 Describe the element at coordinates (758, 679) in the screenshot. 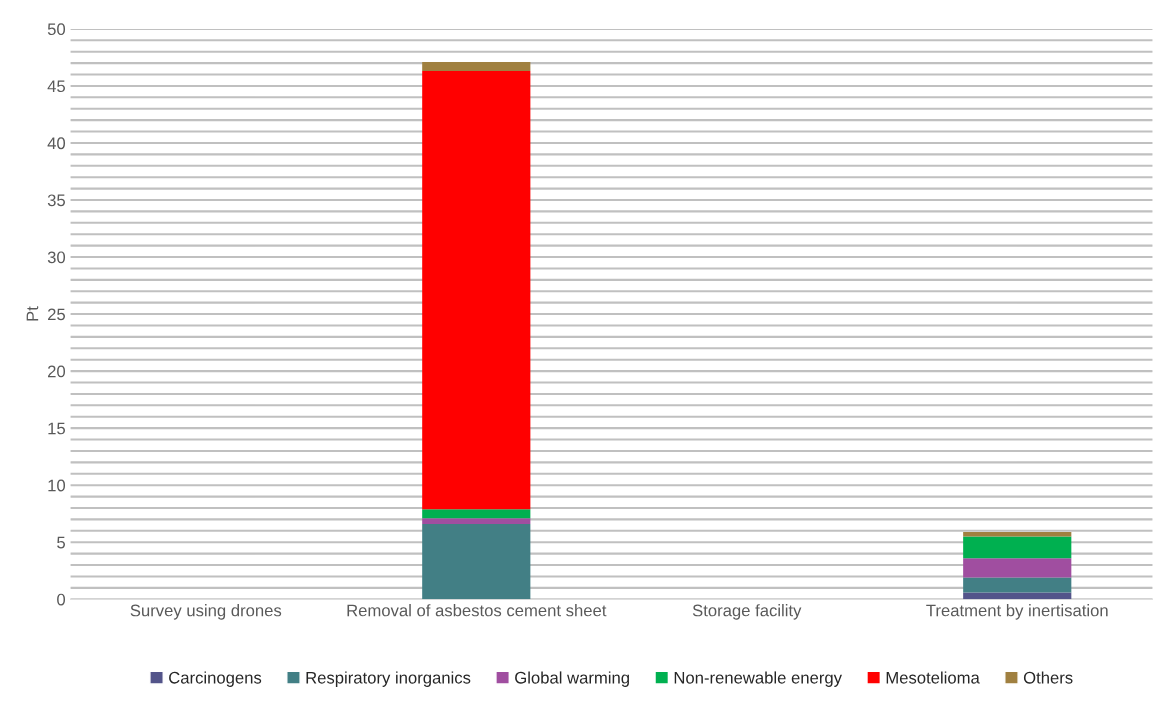

I see `legend-label: Non-renewable energy` at that location.